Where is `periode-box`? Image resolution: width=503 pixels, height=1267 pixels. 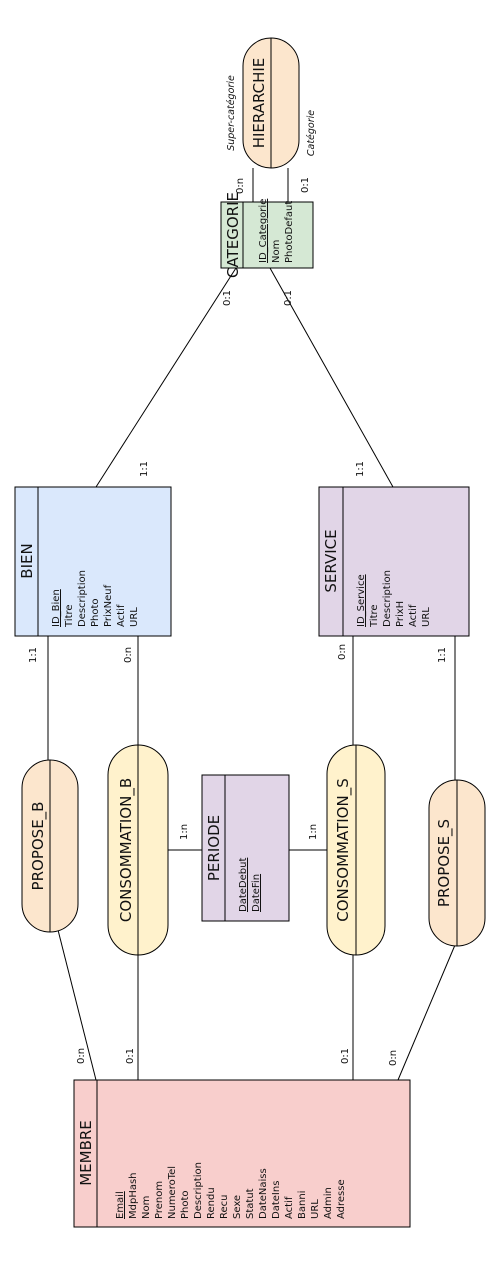 periode-box is located at coordinates (245, 848).